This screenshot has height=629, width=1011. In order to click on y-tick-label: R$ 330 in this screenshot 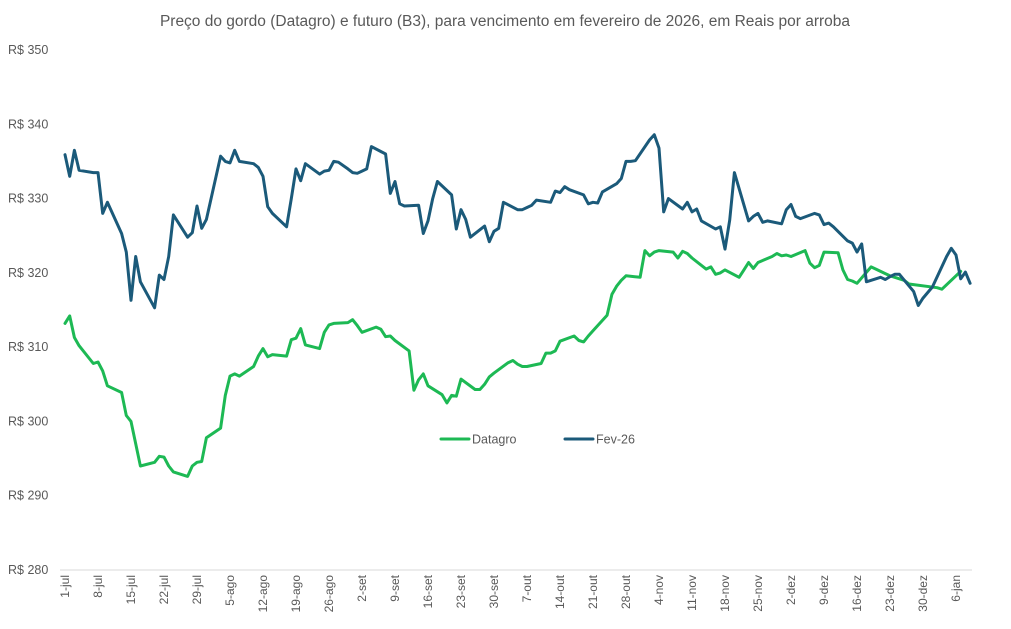, I will do `click(28, 199)`.